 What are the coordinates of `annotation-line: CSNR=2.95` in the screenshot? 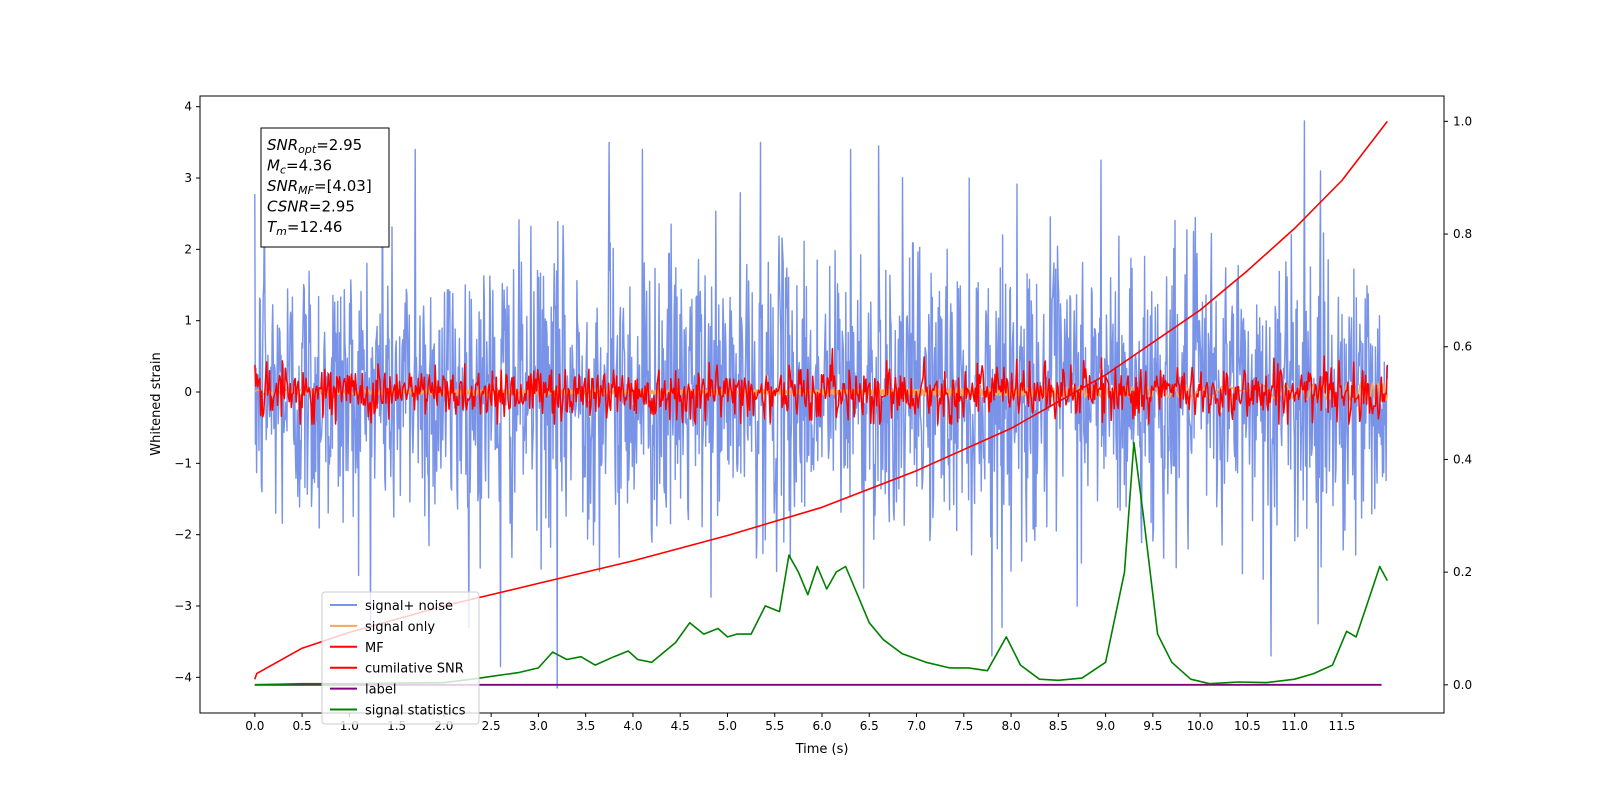 It's located at (311, 207).